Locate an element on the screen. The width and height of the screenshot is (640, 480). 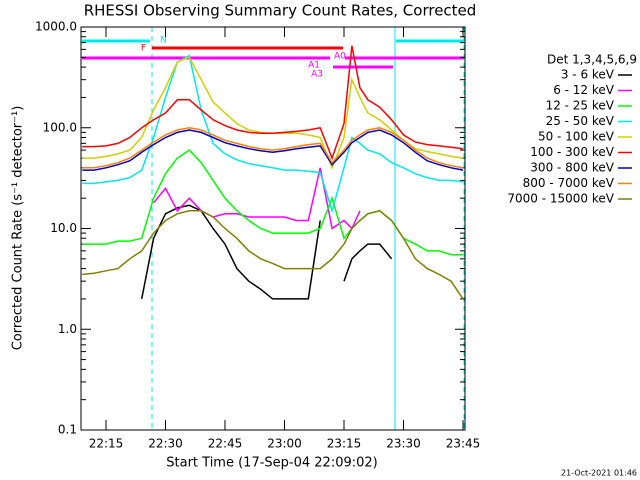
legend-label: 3 - 6 keV is located at coordinates (588, 75).